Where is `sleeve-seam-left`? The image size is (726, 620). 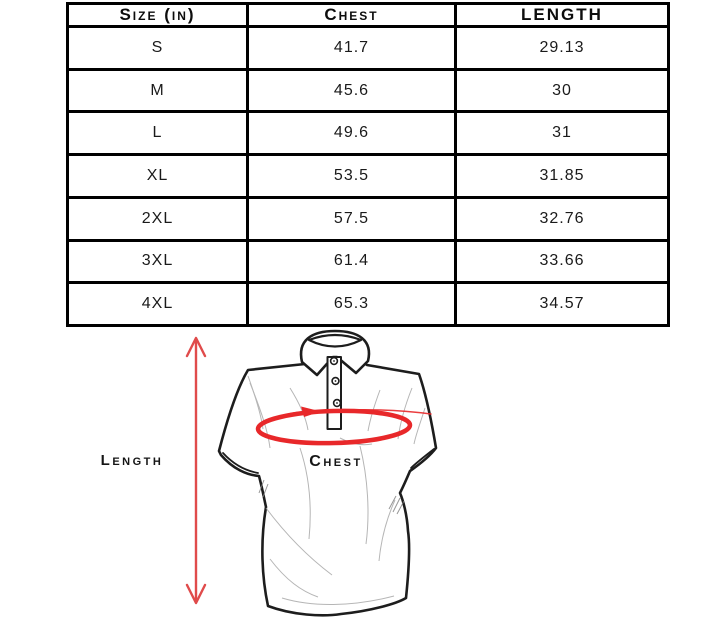
sleeve-seam-left is located at coordinates (240, 463).